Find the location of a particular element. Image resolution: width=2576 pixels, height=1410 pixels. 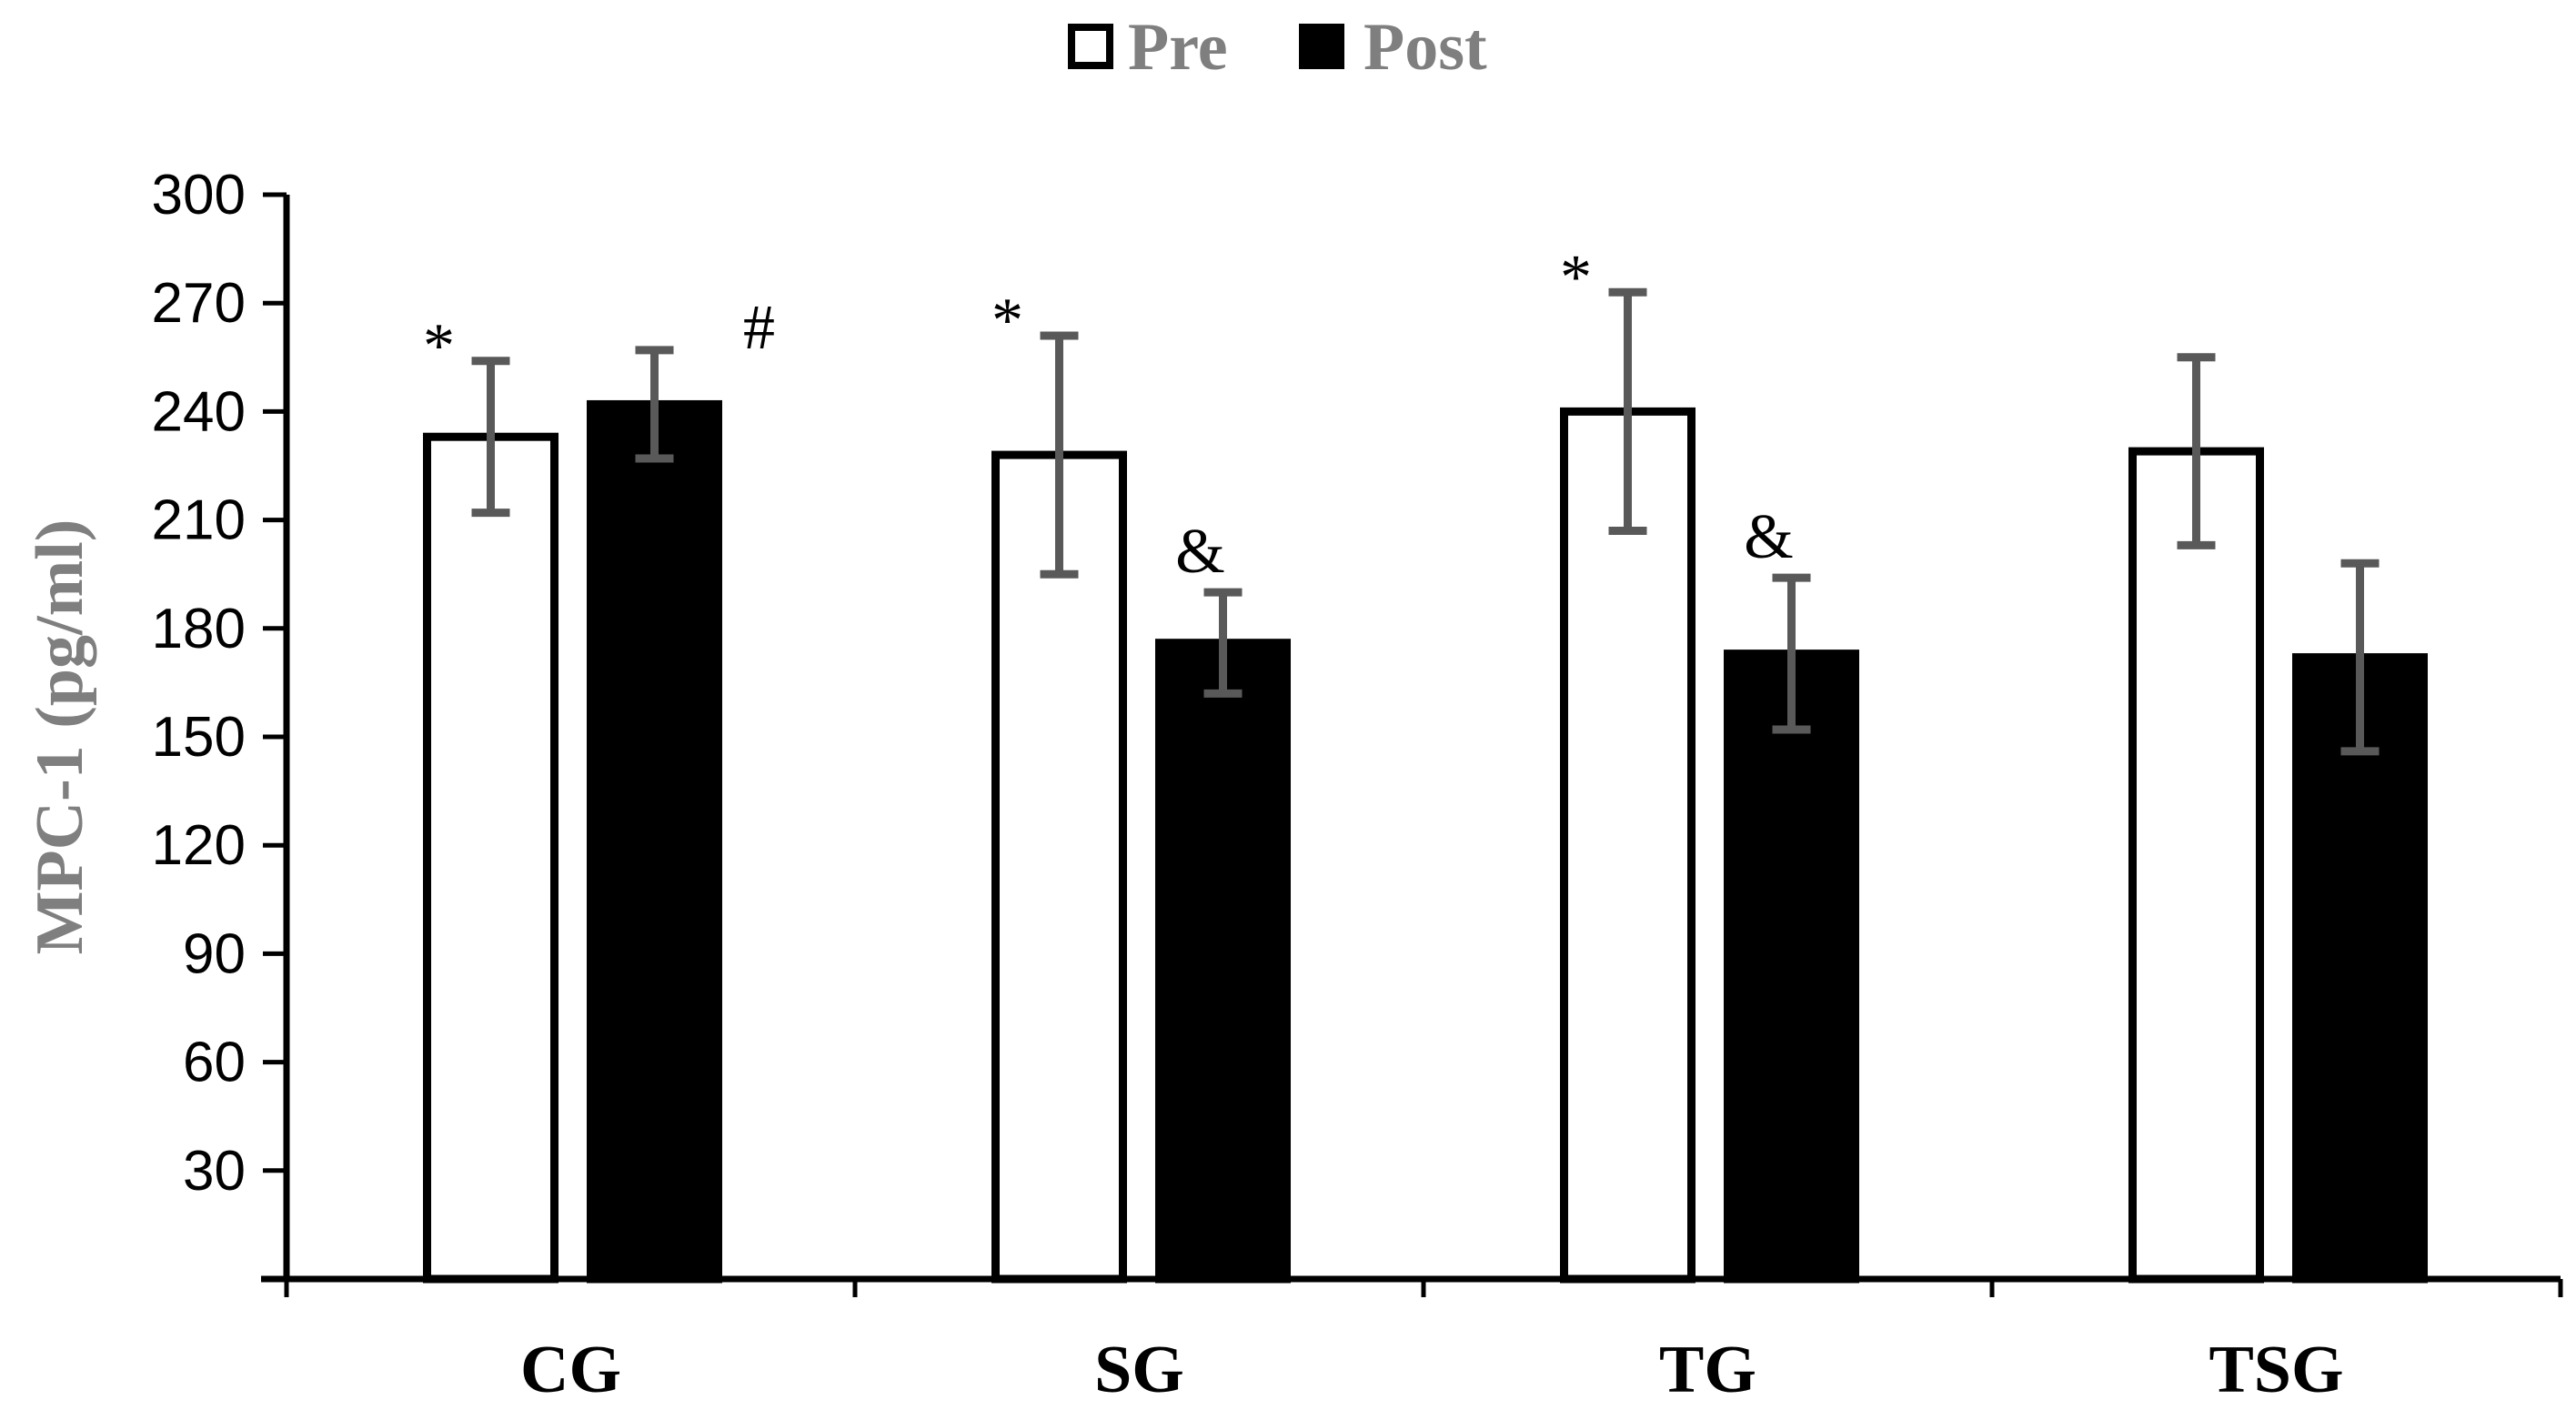

legend-swatch-pre is located at coordinates (1090, 46).